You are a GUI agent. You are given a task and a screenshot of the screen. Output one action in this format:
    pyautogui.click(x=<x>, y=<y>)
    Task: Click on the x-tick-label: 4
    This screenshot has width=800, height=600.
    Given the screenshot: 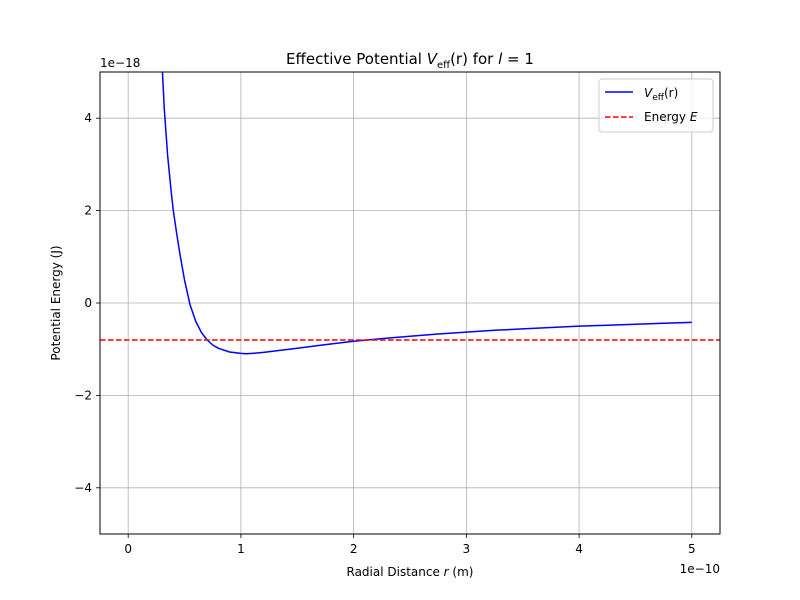 What is the action you would take?
    pyautogui.click(x=579, y=549)
    